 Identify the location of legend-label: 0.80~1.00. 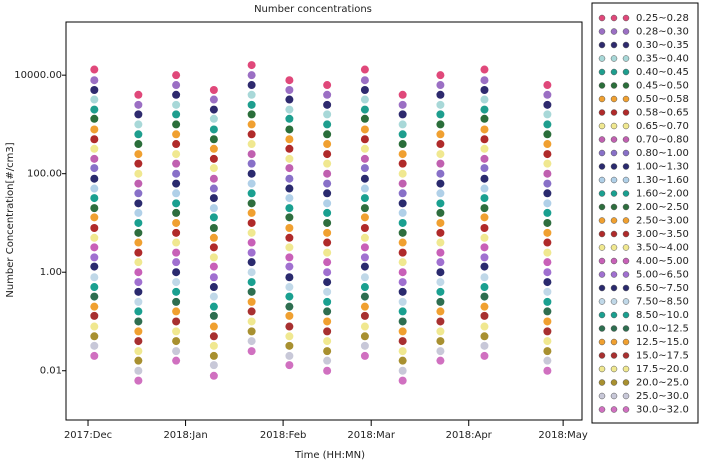
(662, 153).